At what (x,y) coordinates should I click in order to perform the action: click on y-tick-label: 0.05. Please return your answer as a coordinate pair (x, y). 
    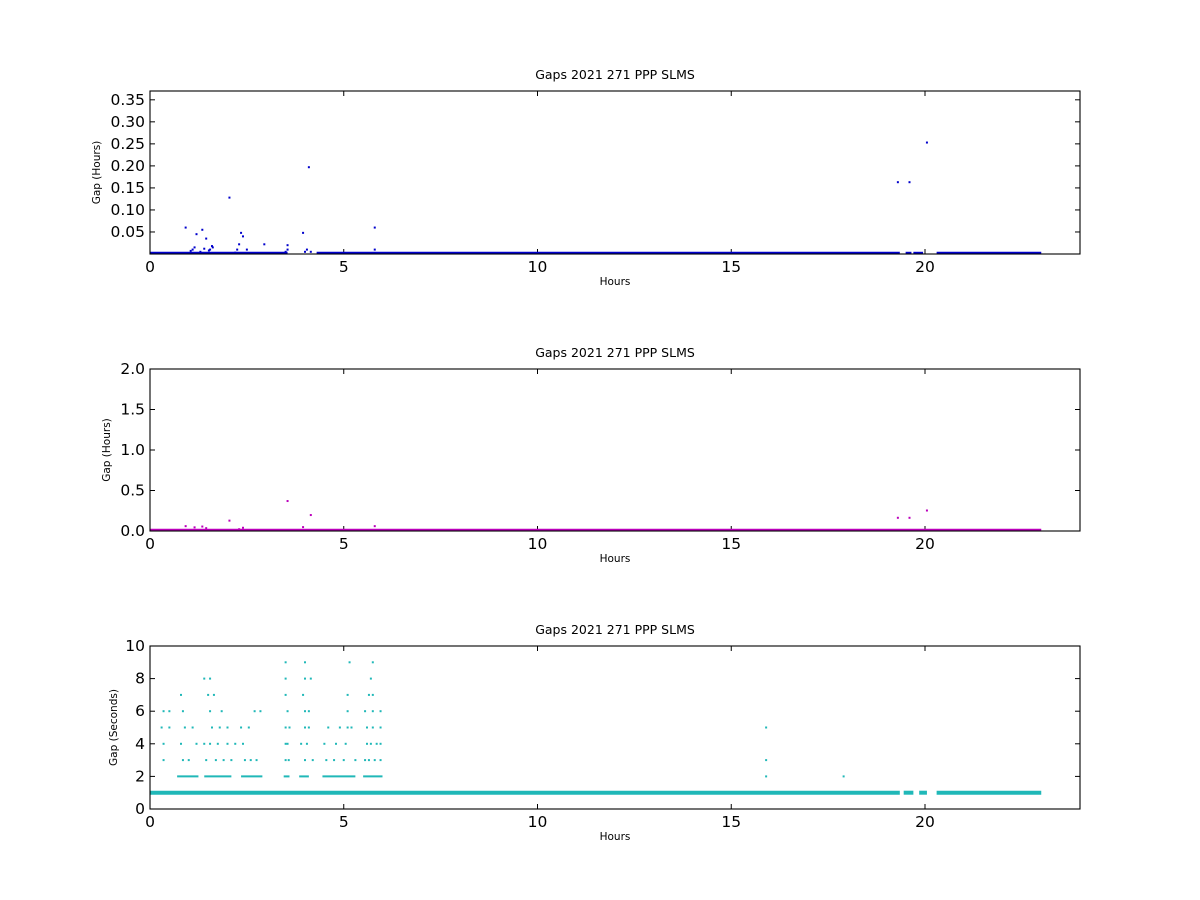
    Looking at the image, I should click on (127, 232).